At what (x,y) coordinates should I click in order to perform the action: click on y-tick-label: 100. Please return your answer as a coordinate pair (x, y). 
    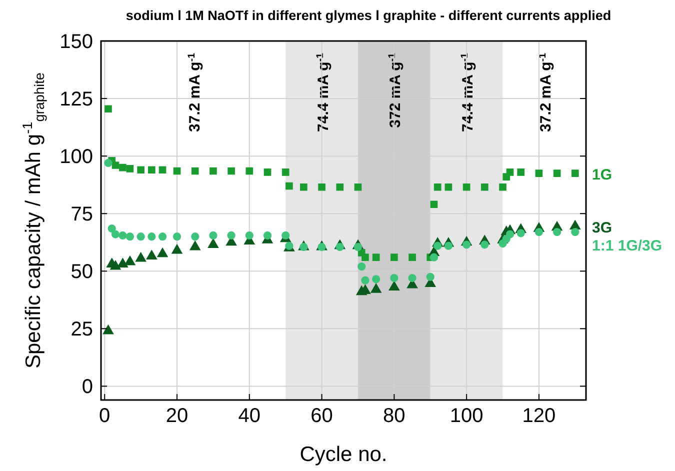
    Looking at the image, I should click on (76, 157).